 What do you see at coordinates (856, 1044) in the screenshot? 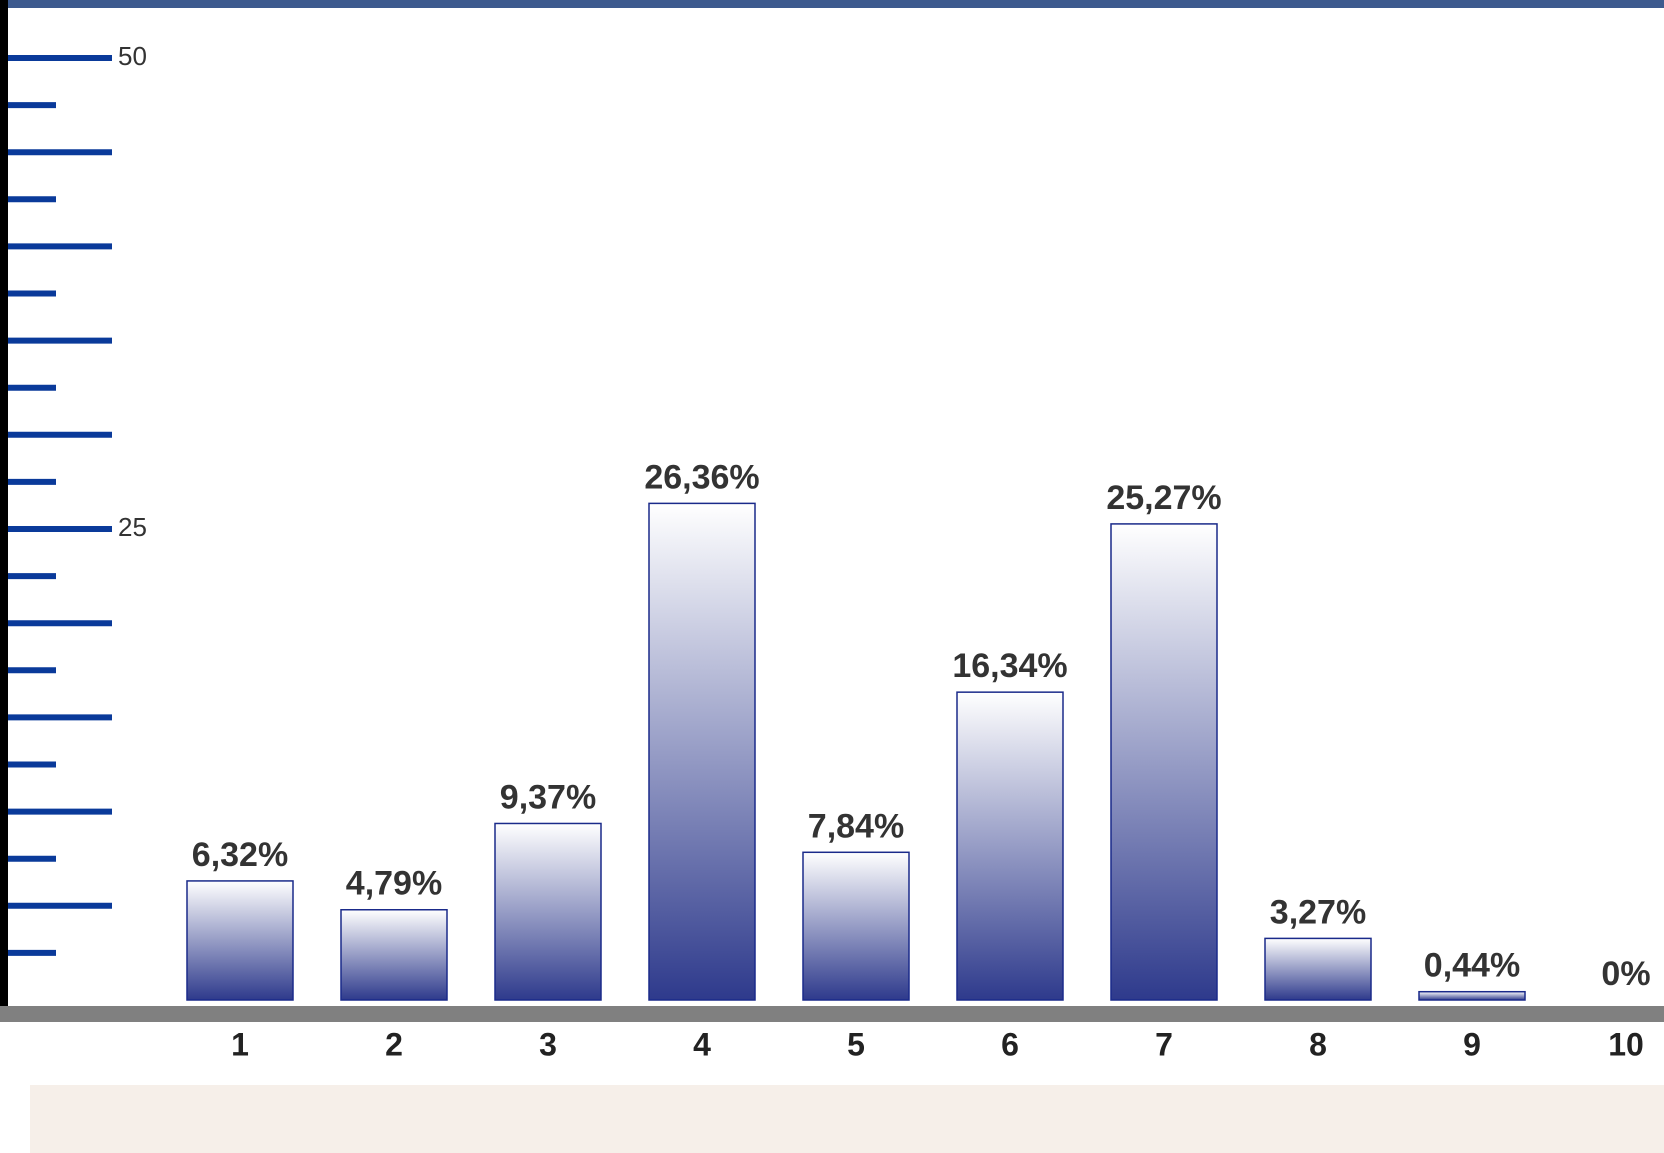
I see `x-tick-label: 5` at bounding box center [856, 1044].